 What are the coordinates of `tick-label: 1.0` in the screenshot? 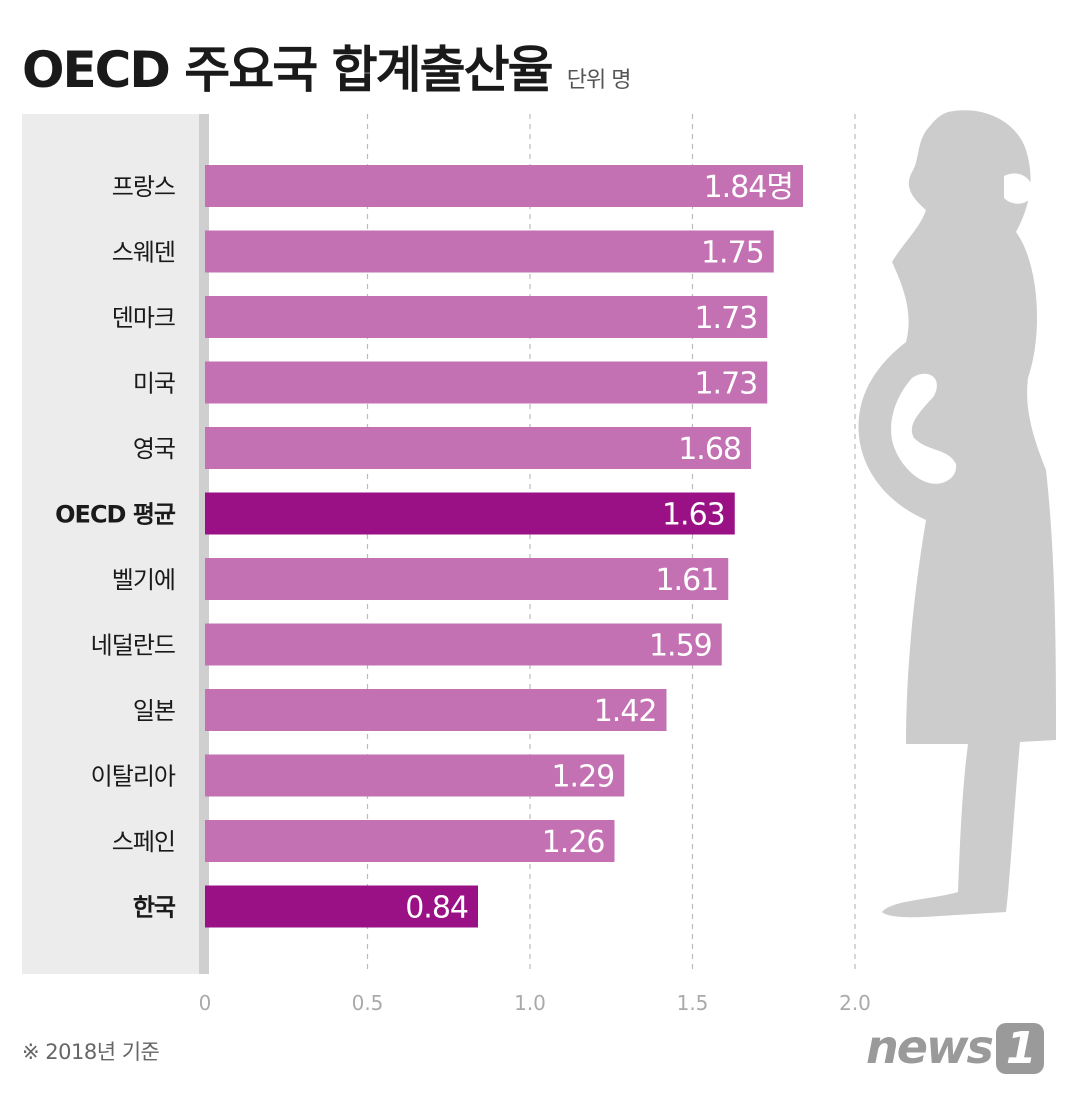 It's located at (530, 1003).